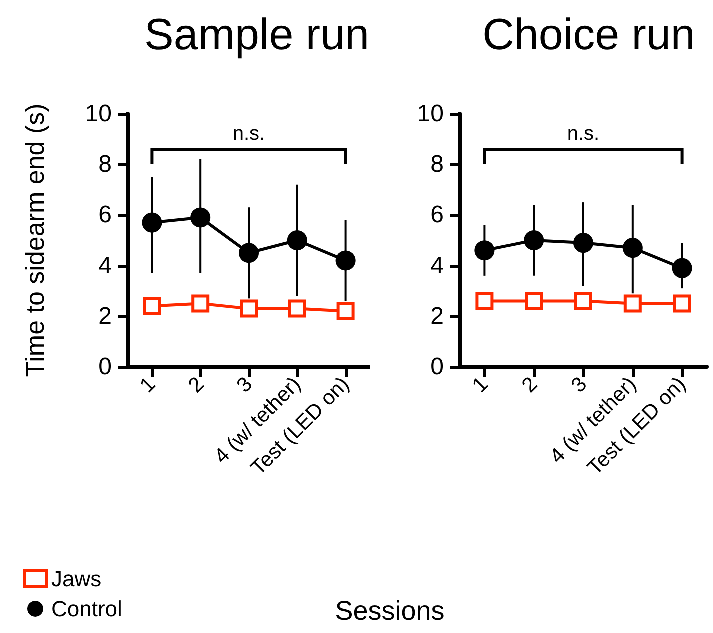 This screenshot has height=633, width=713. What do you see at coordinates (77, 579) in the screenshot?
I see `legend-label: Jaws` at bounding box center [77, 579].